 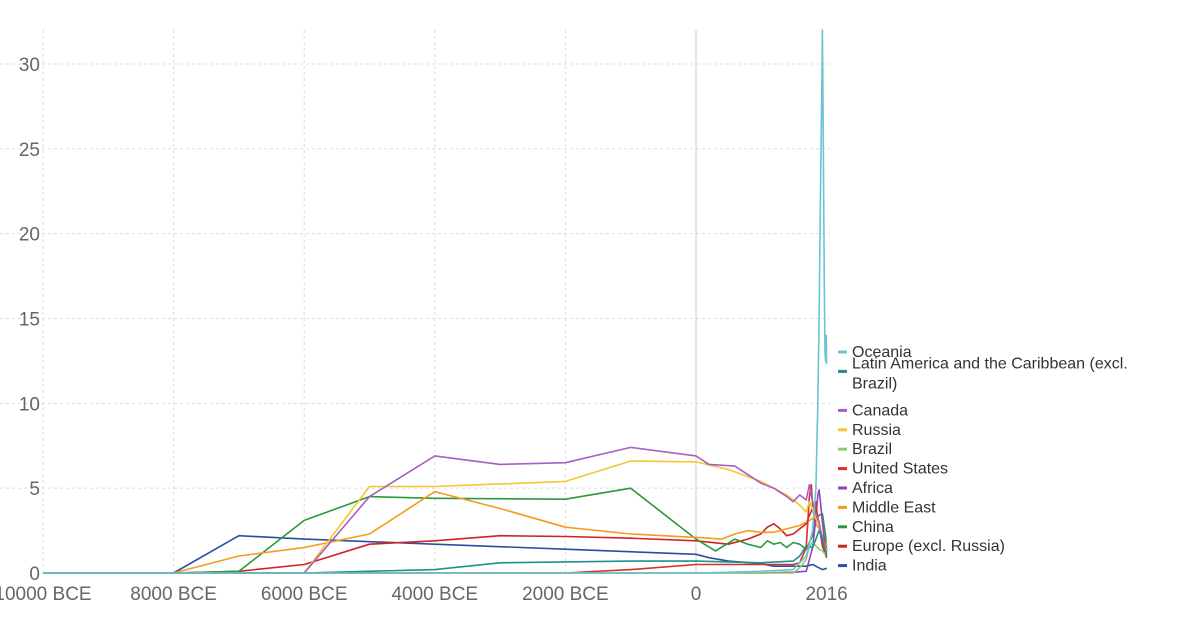 I want to click on y-tick-label: 15, so click(x=29, y=319).